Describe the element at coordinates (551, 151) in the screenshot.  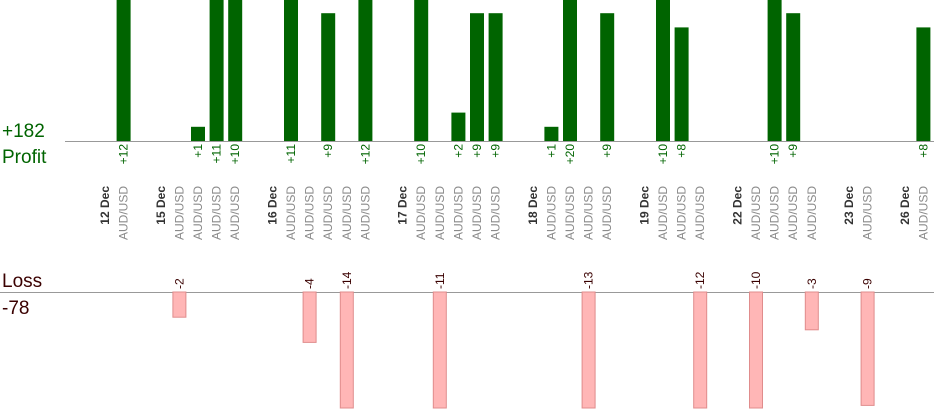
I see `profit-value-label: +1` at that location.